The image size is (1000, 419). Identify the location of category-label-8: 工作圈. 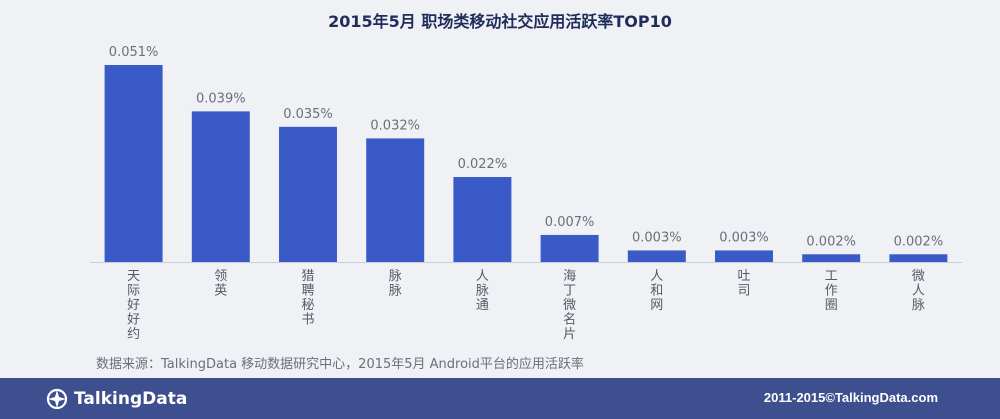
(831, 291).